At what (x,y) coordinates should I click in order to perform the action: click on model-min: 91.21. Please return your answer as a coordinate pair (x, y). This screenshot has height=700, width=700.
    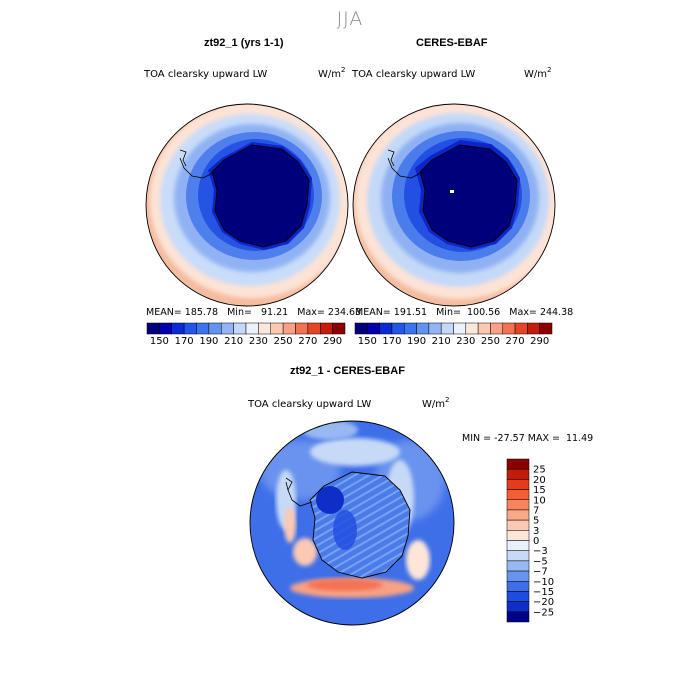
    Looking at the image, I should click on (275, 312).